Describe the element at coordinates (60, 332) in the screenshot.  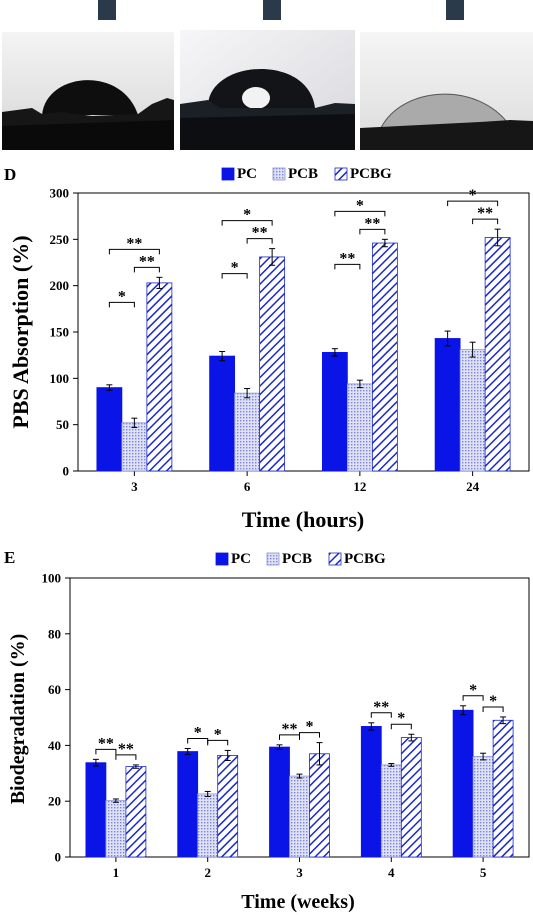
I see `y-tick-label: 150` at that location.